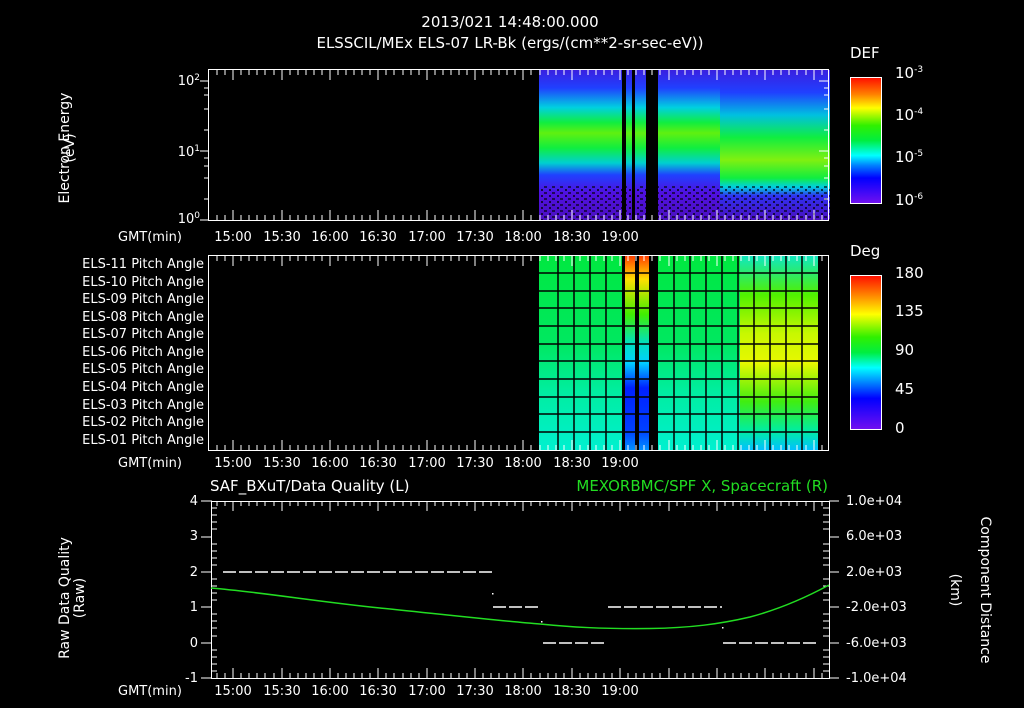 This screenshot has width=1024, height=708. I want to click on right-series-title: MEXORBMC/SPF X, Spacecraft (R), so click(702, 486).